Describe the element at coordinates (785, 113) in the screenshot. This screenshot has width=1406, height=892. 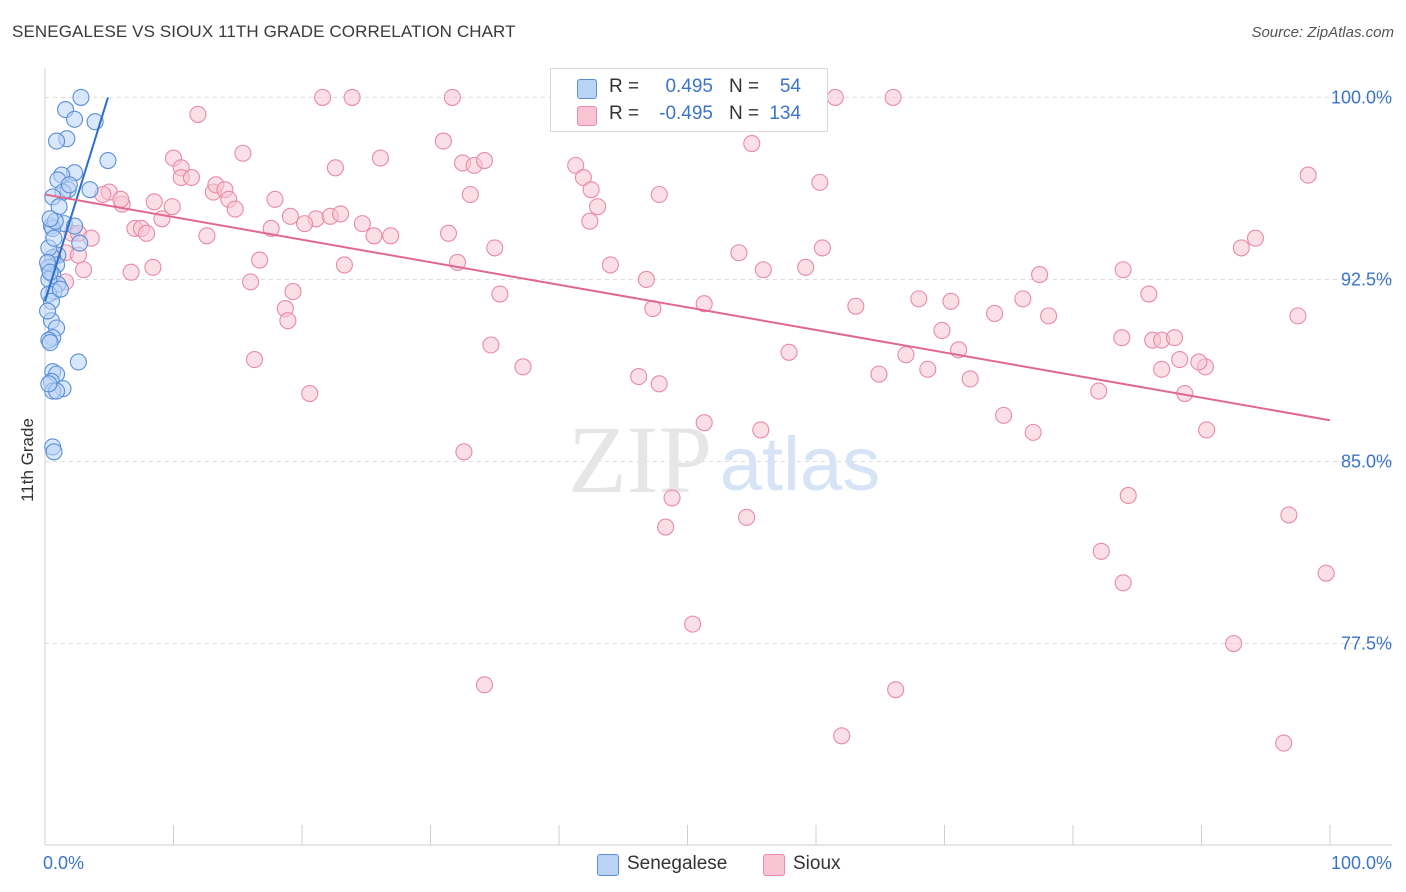
I see `n-value: 134` at that location.